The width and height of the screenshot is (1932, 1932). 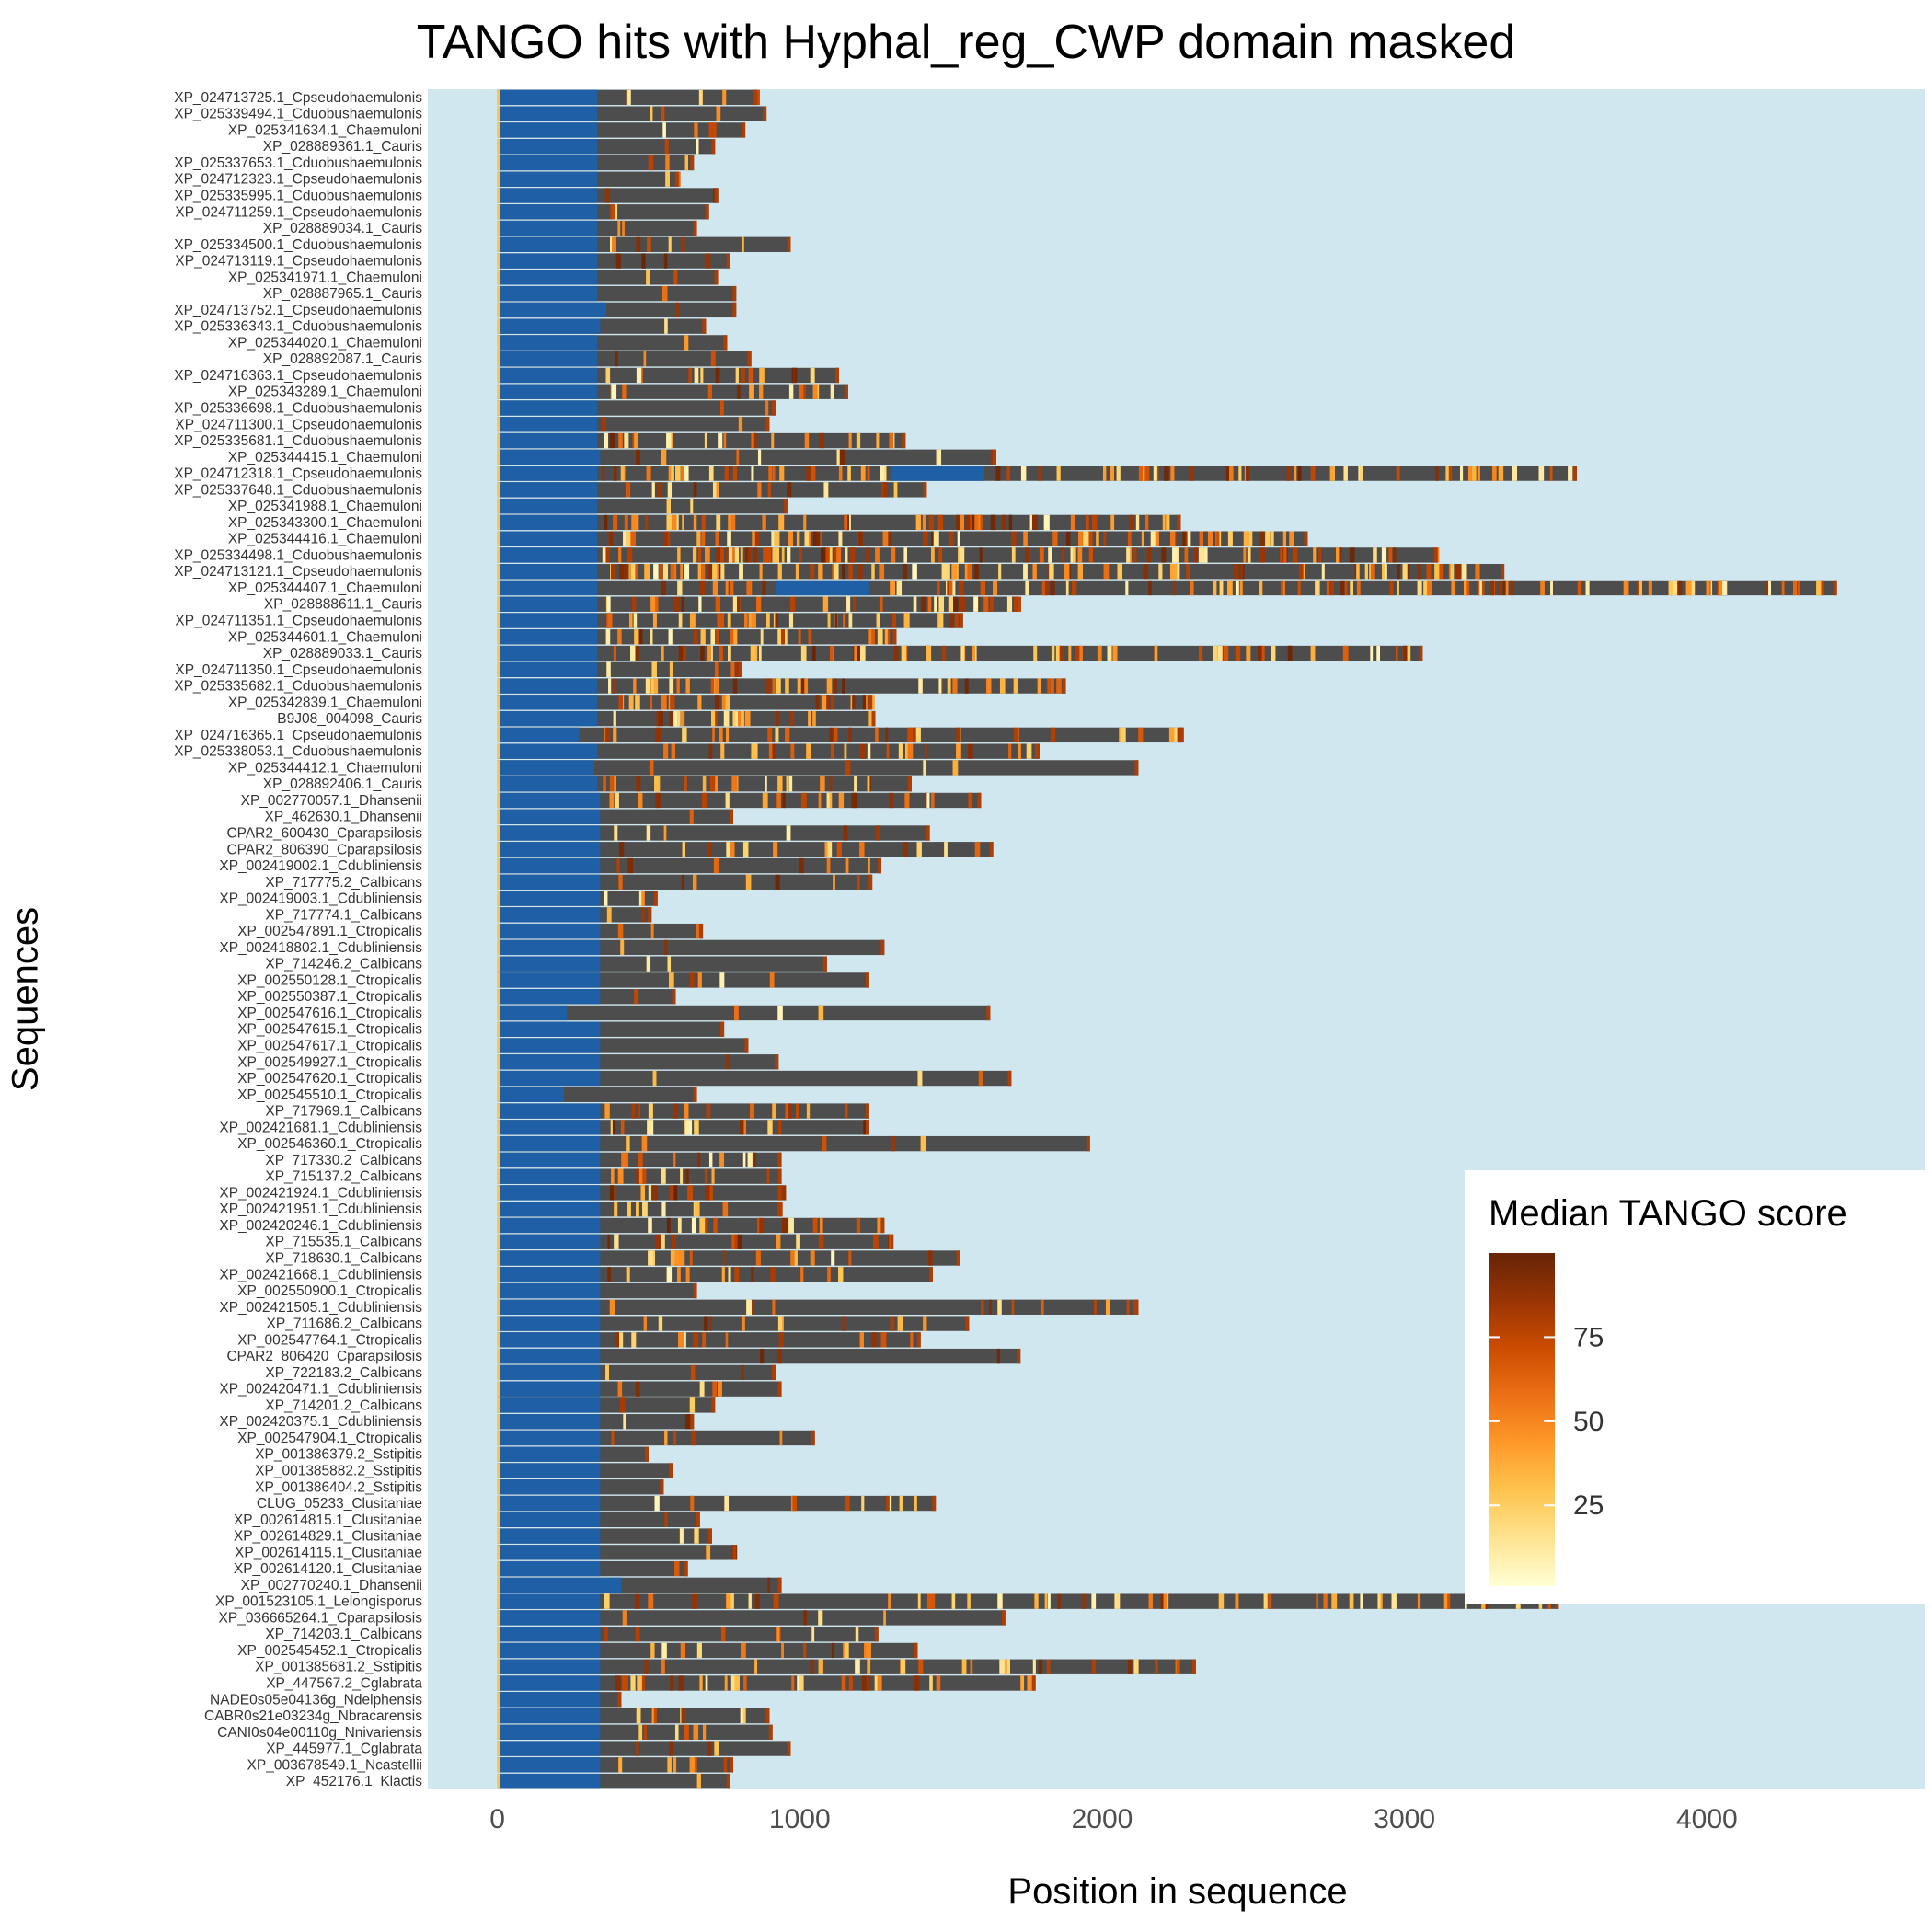 What do you see at coordinates (329, 1291) in the screenshot?
I see `y-tick-label: XP_002550900.1_Ctropicalis` at bounding box center [329, 1291].